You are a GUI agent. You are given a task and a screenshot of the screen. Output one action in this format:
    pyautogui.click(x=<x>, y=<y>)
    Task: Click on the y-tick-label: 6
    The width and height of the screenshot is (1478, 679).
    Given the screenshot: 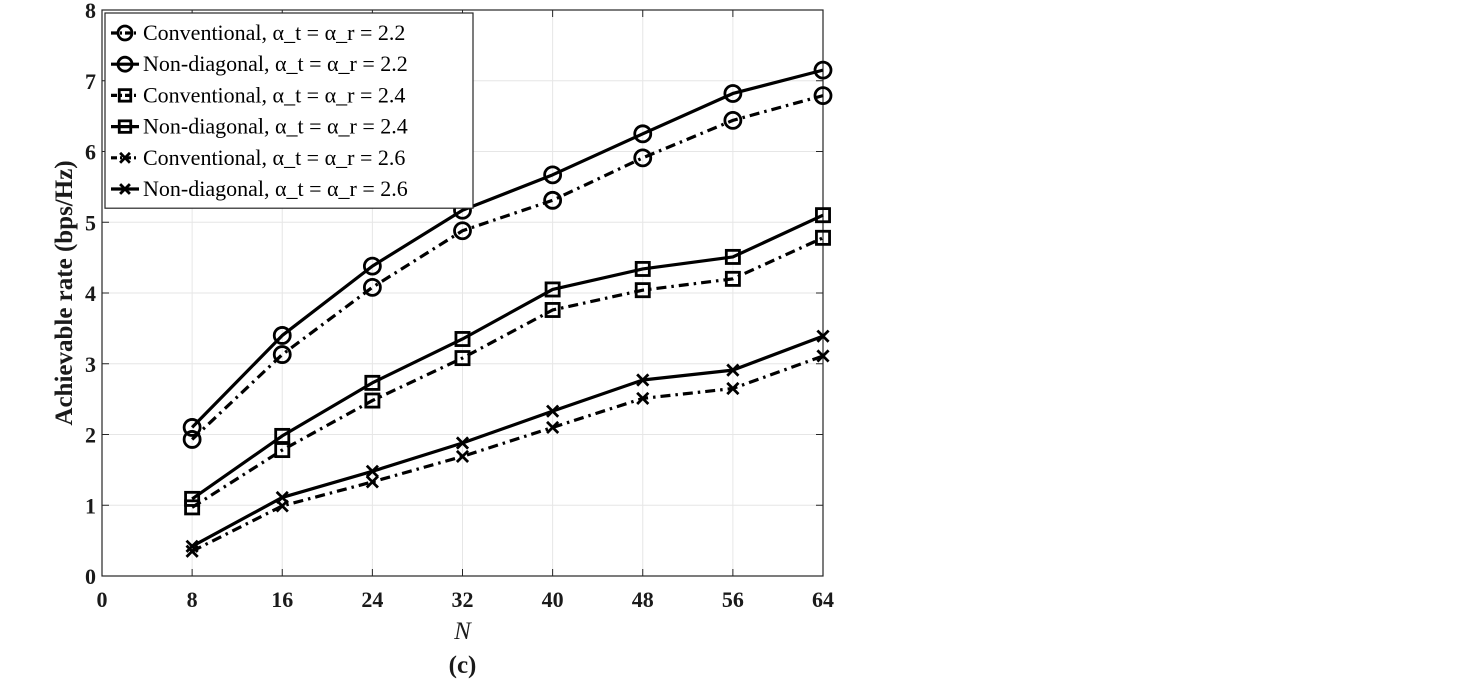 What is the action you would take?
    pyautogui.click(x=90, y=152)
    